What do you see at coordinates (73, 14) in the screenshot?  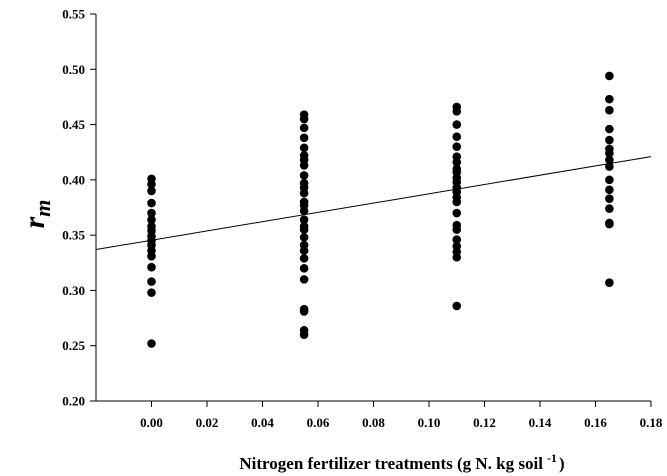 I see `y-tick-label: 0.55` at bounding box center [73, 14].